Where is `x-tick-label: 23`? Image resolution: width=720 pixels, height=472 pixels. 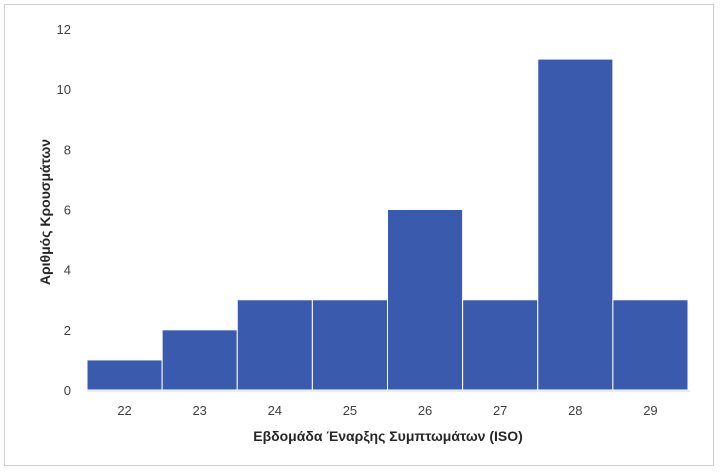 x-tick-label: 23 is located at coordinates (199, 410).